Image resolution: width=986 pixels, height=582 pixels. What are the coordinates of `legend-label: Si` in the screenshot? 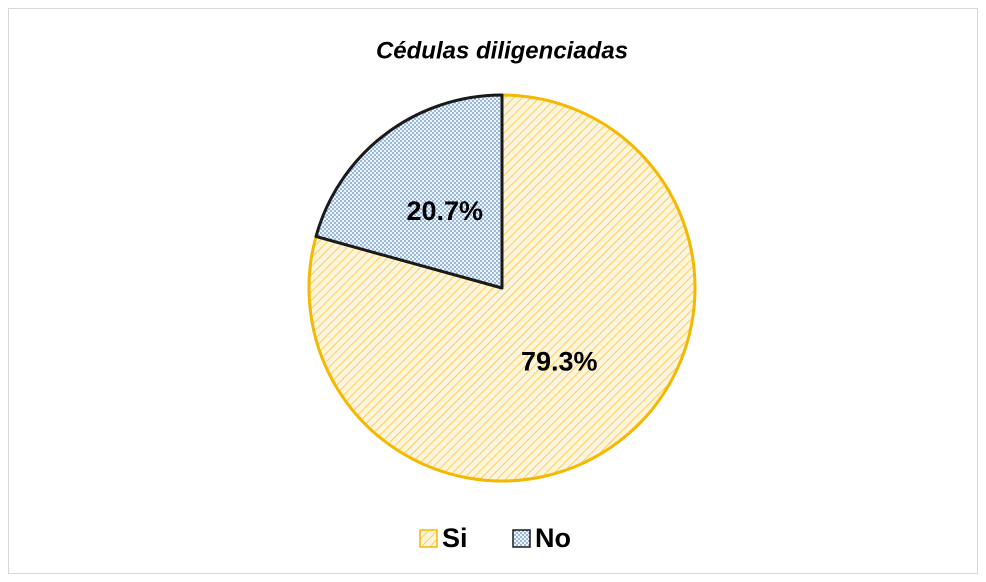 It's located at (455, 538).